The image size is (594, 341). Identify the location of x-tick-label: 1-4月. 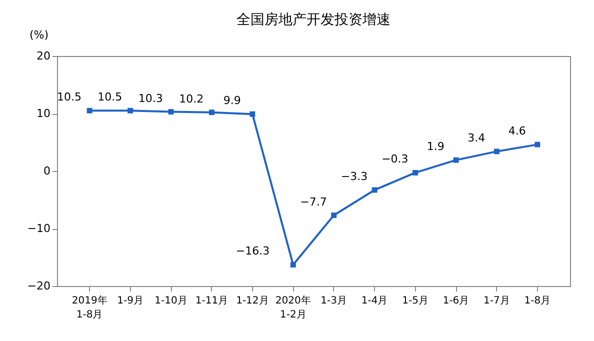
(374, 301).